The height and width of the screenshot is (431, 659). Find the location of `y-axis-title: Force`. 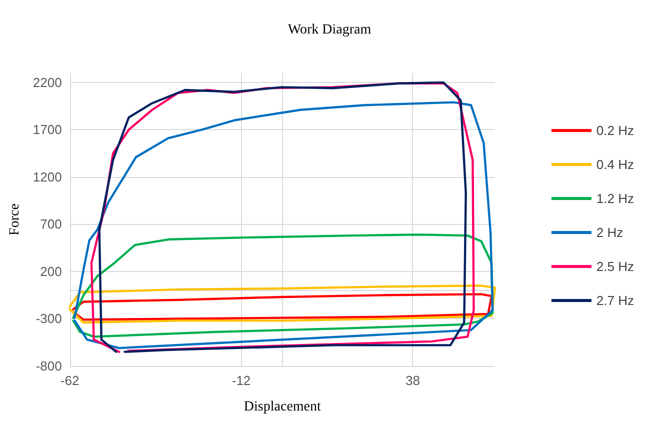

y-axis-title: Force is located at coordinates (15, 220).